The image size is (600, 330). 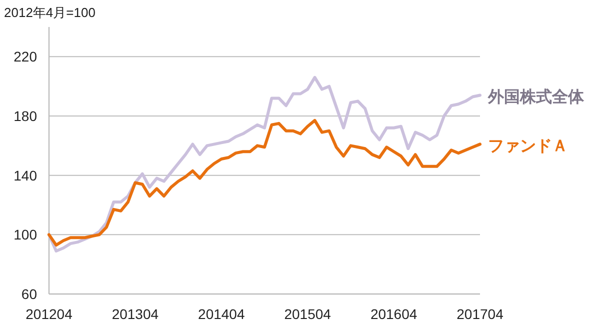 What do you see at coordinates (26, 56) in the screenshot?
I see `y-tick-label: 220` at bounding box center [26, 56].